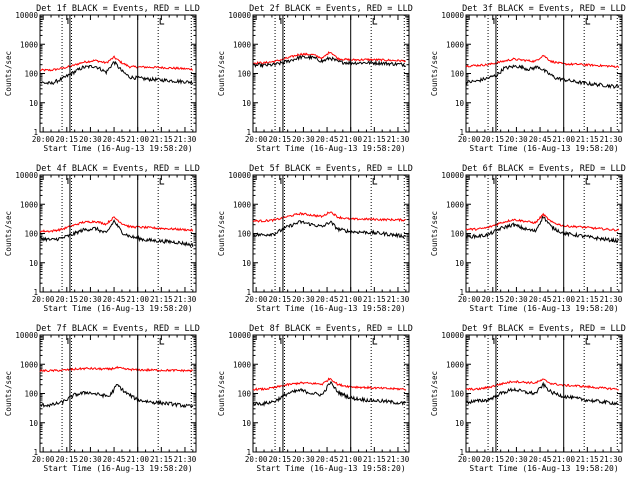  What do you see at coordinates (544, 169) in the screenshot?
I see `chart-title: Det 6f BLACK = Events, RED = LLD` at bounding box center [544, 169].